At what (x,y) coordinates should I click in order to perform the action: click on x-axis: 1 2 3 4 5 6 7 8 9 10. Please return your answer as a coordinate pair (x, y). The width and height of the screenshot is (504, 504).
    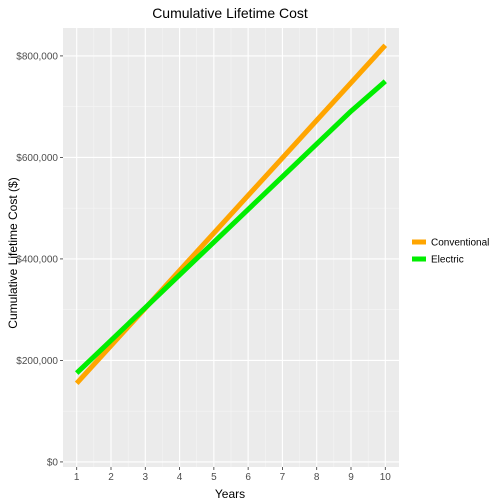
    Looking at the image, I should click on (232, 475).